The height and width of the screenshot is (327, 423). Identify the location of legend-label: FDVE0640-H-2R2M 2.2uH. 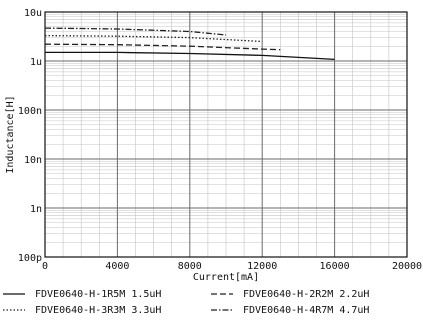
(306, 294).